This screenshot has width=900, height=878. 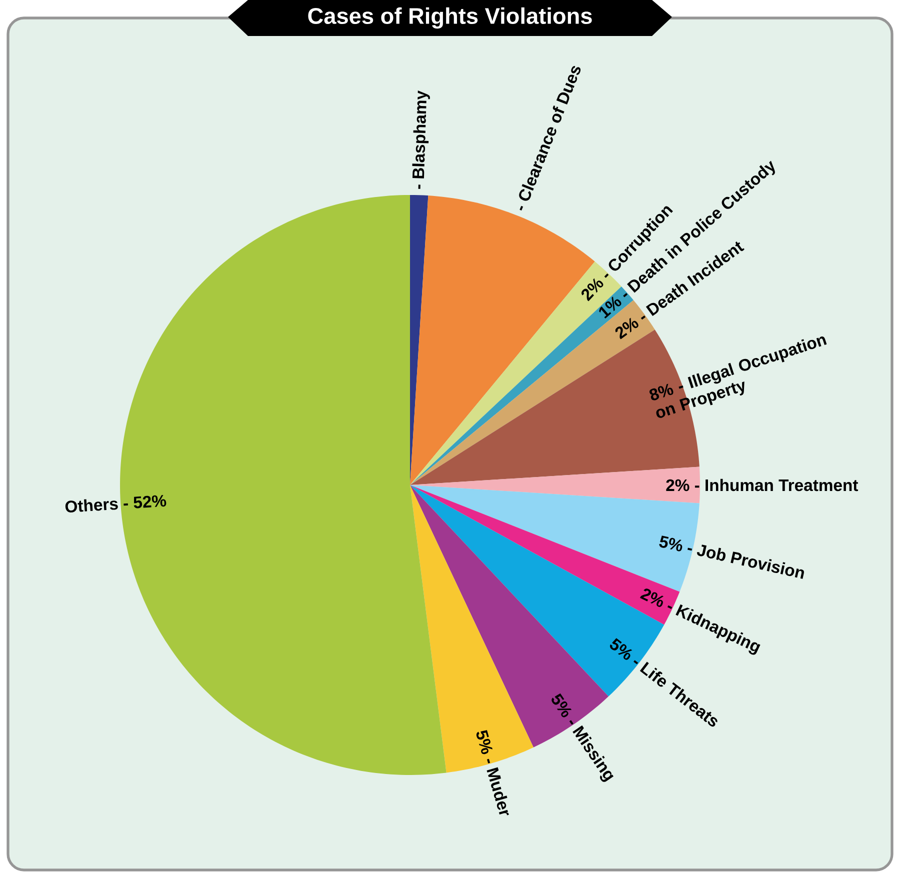 What do you see at coordinates (776, 485) in the screenshot?
I see `slice-label: - Inhuman Treatment` at bounding box center [776, 485].